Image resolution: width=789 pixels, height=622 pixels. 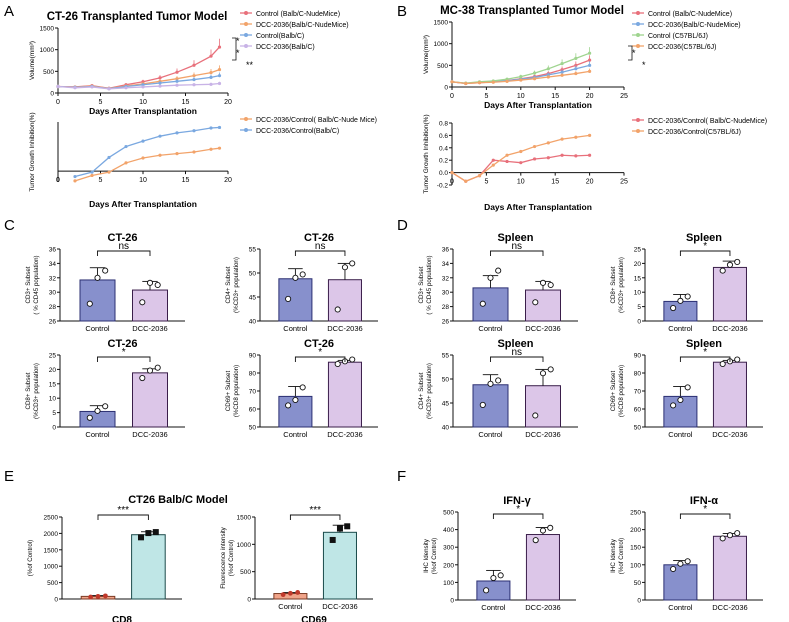 What do you see at coordinates (682, 47) in the screenshot?
I see `legend-label: DCC-2036(C57BL/6J)` at bounding box center [682, 47].